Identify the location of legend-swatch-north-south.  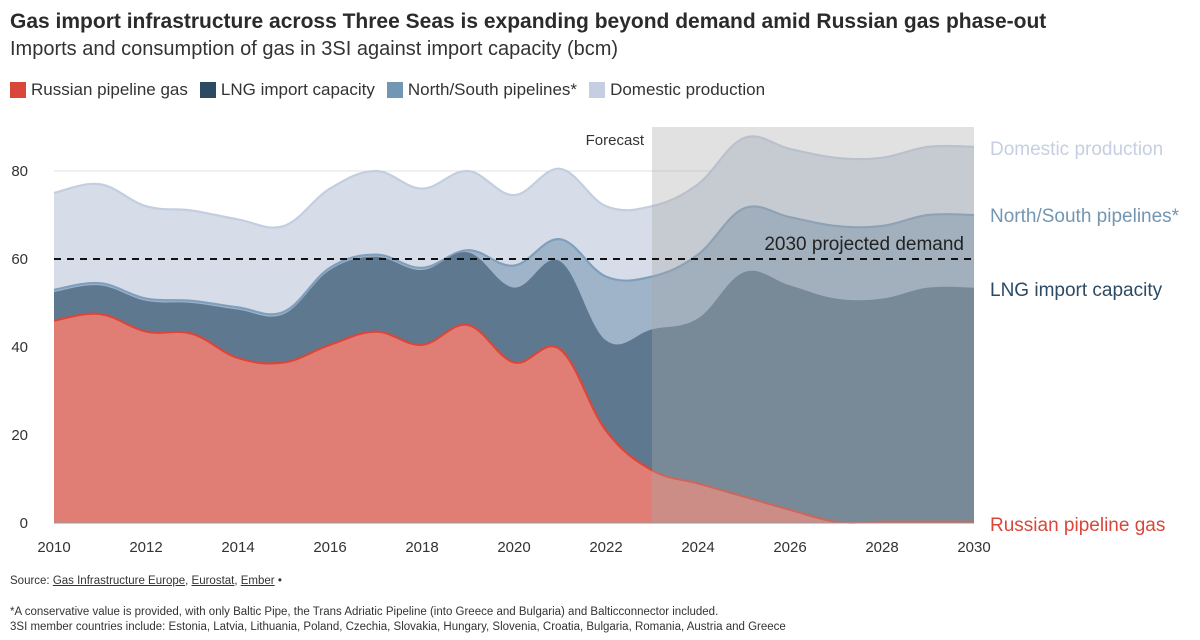
(394, 90).